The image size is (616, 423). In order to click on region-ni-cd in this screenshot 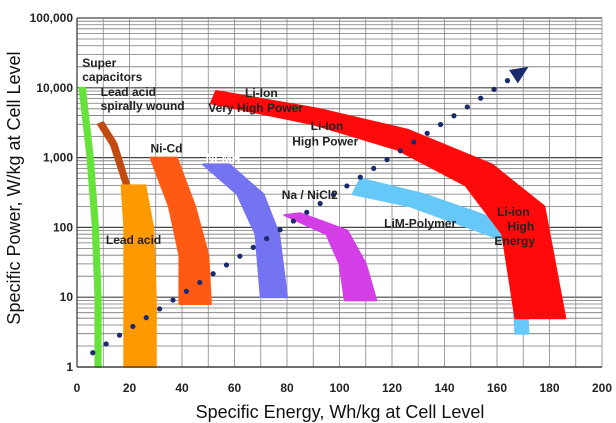, I will do `click(180, 230)`.